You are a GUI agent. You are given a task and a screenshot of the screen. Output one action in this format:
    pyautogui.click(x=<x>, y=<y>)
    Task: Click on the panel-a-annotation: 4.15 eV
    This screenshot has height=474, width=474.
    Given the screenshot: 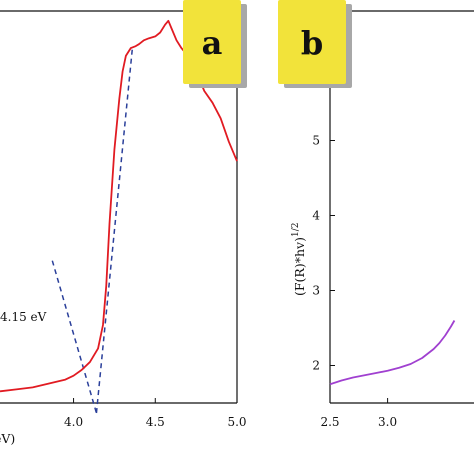 What is the action you would take?
    pyautogui.click(x=23, y=317)
    